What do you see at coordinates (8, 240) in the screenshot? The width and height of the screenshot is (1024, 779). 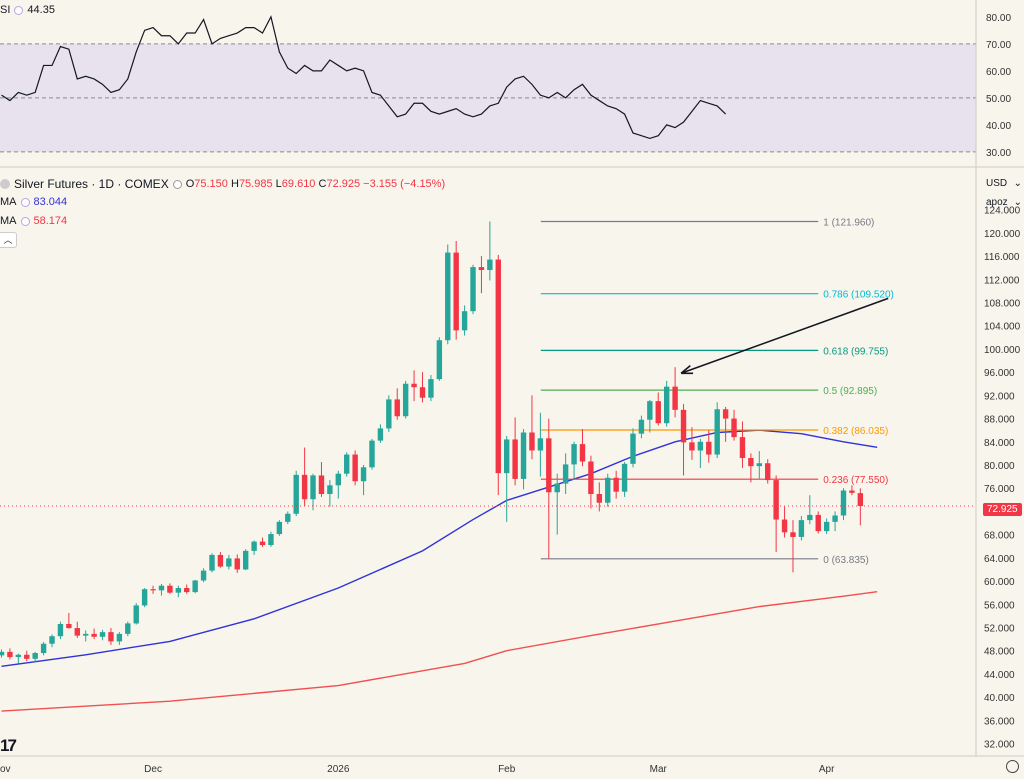 I see `collapse-legend-button: ︿` at bounding box center [8, 240].